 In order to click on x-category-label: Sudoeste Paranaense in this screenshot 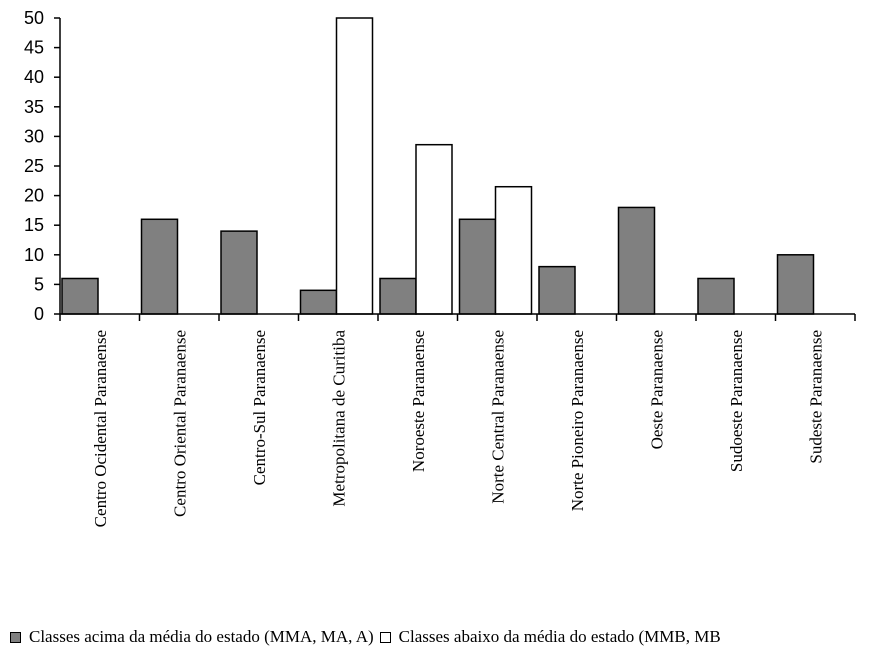, I will do `click(736, 401)`.